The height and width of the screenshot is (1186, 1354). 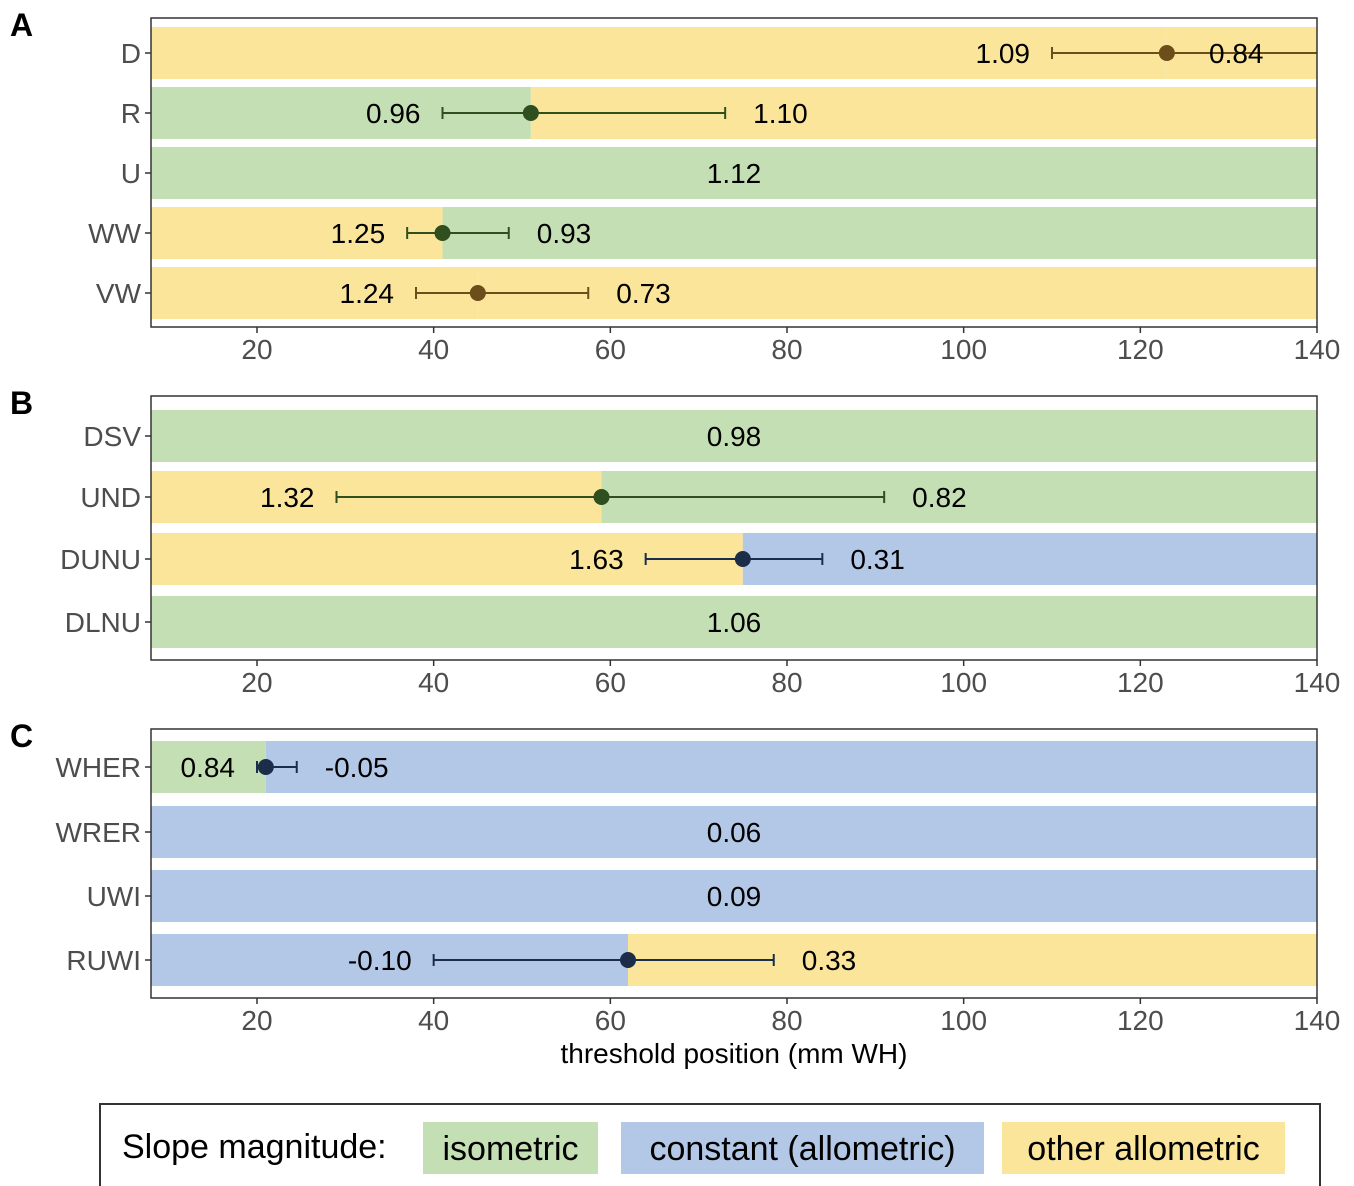 I want to click on slope-label: 1.12, so click(x=734, y=173).